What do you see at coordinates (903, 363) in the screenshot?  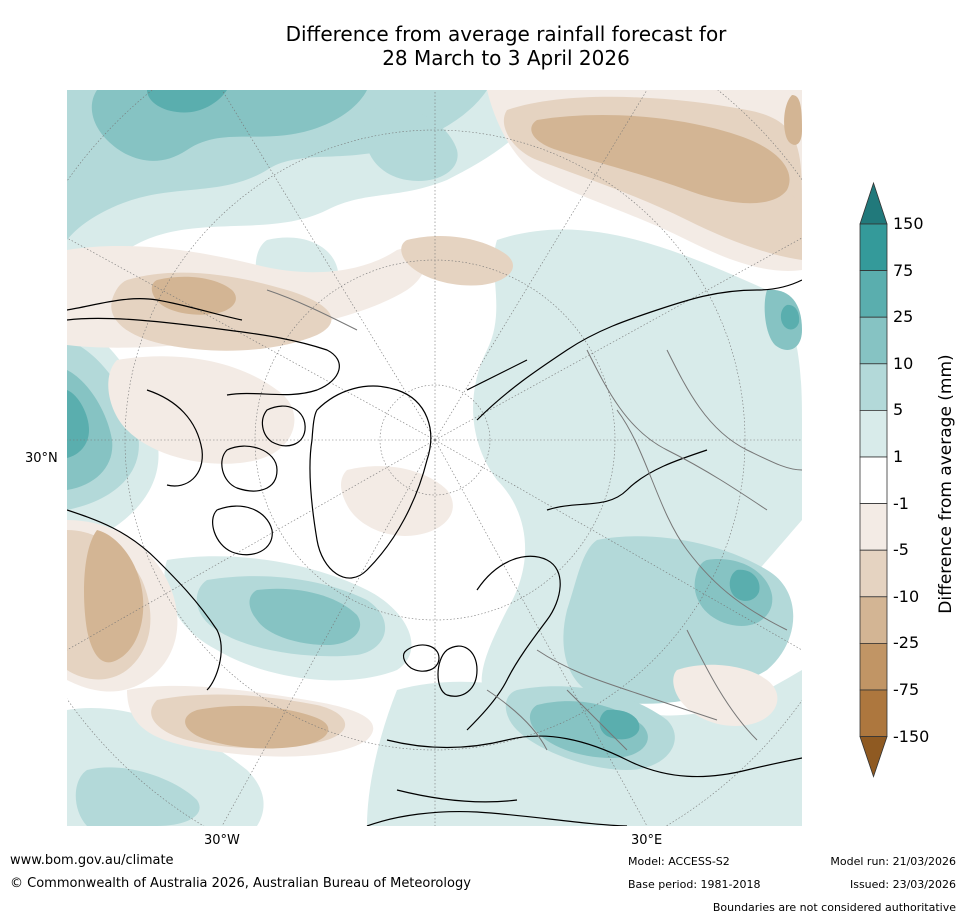 I see `colorbar-tick-label: 10` at bounding box center [903, 363].